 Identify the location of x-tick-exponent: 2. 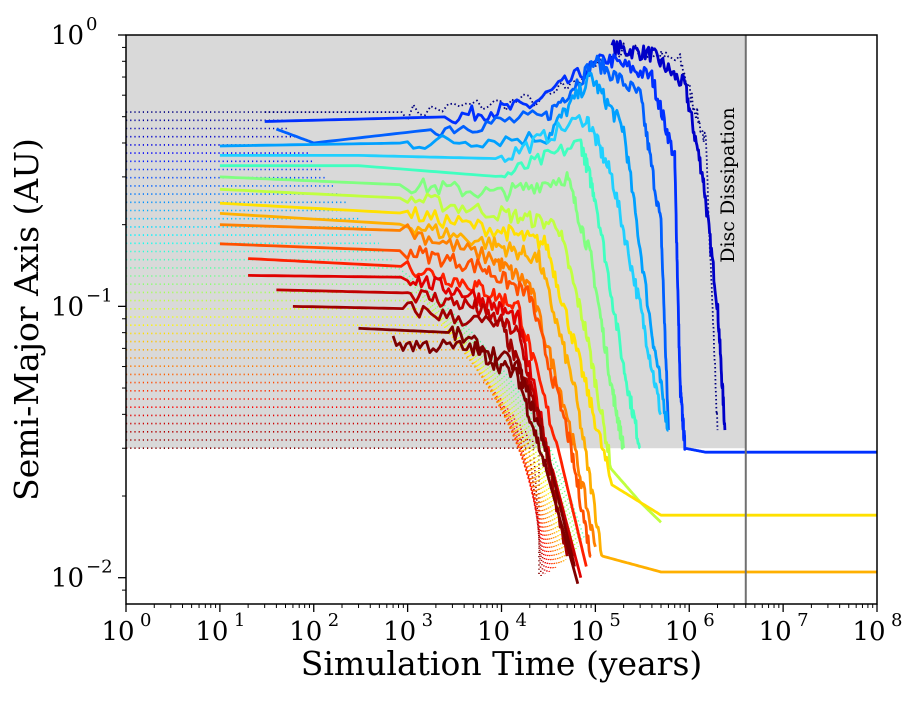
(333, 620).